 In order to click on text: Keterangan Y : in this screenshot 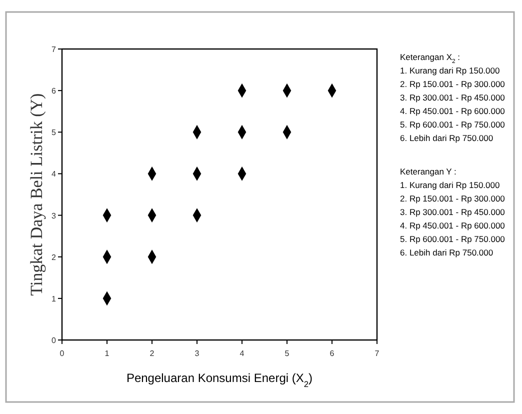, I will do `click(428, 171)`.